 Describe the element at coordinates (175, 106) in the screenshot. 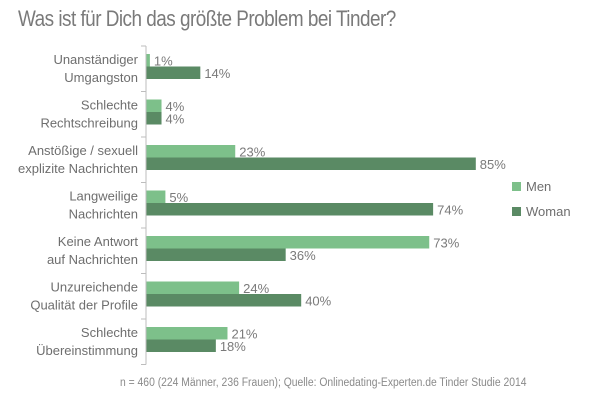

I see `value-label-men-1: 4%` at that location.